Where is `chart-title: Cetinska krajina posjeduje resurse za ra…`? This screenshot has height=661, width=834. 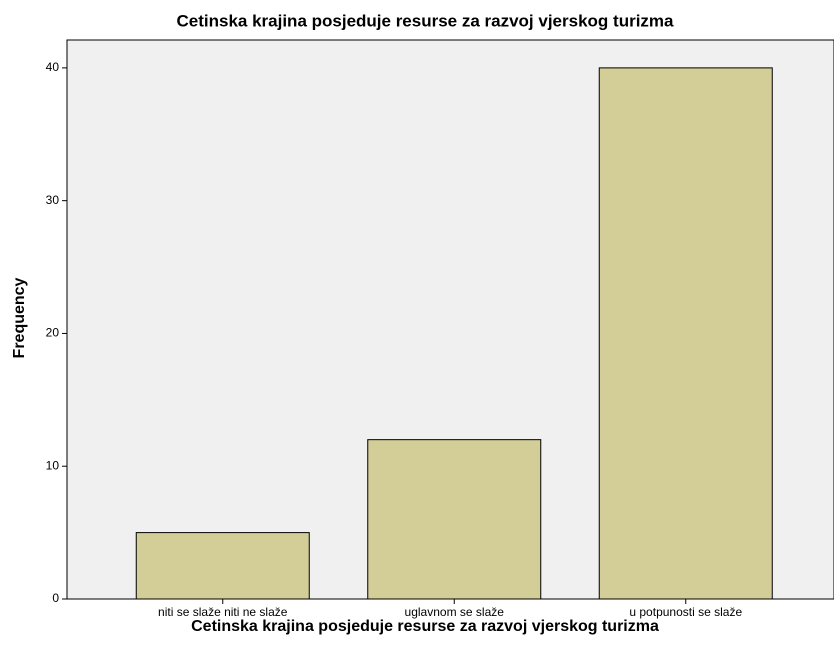
chart-title: Cetinska krajina posjeduje resurse za ra… is located at coordinates (426, 20).